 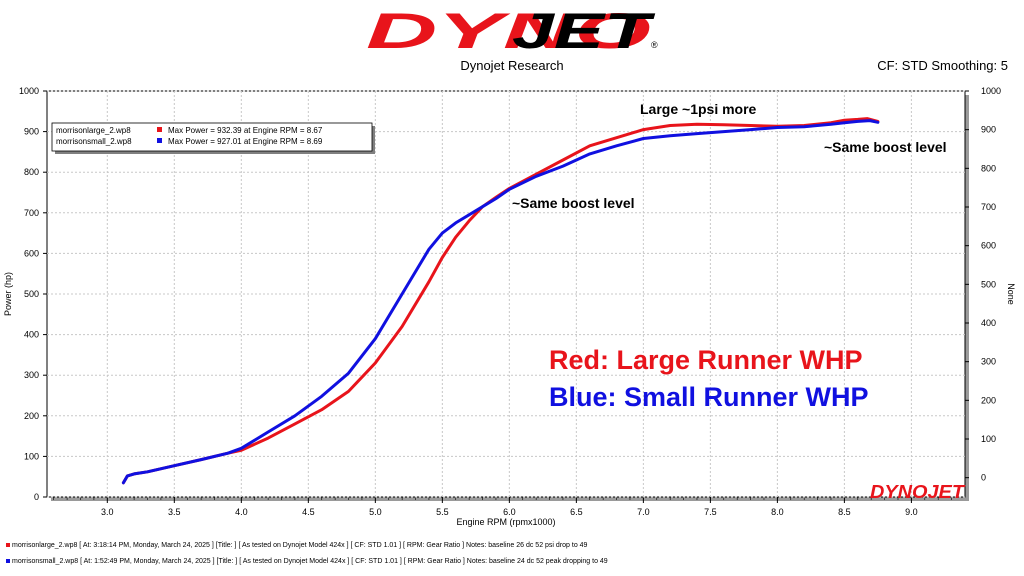 I want to click on y2-tick-label: 1000, so click(x=991, y=91).